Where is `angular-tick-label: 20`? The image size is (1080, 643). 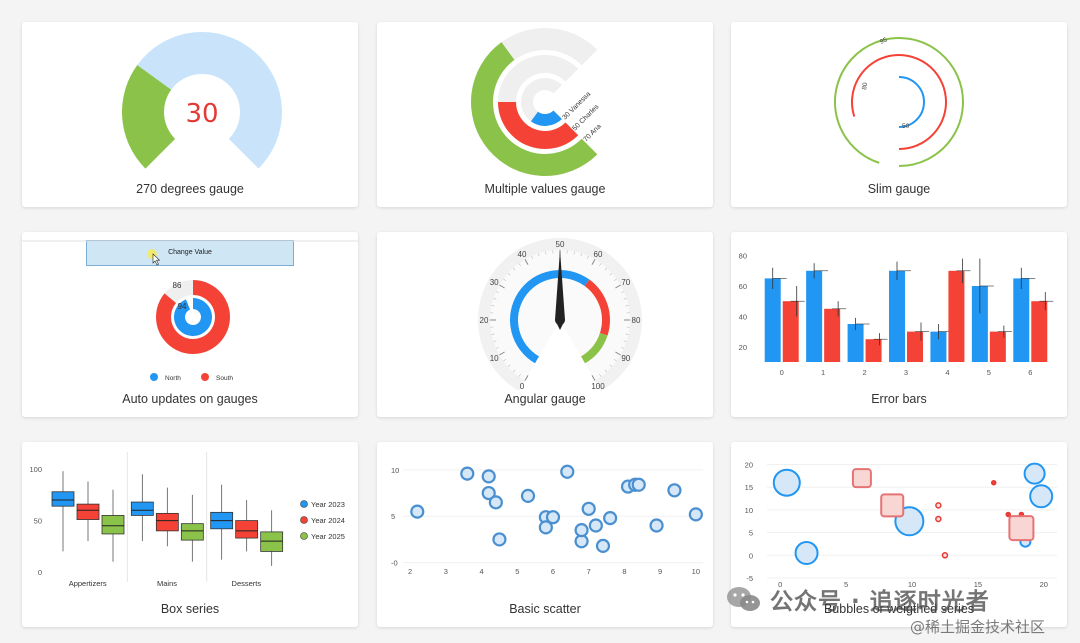
angular-tick-label: 20 is located at coordinates (484, 320).